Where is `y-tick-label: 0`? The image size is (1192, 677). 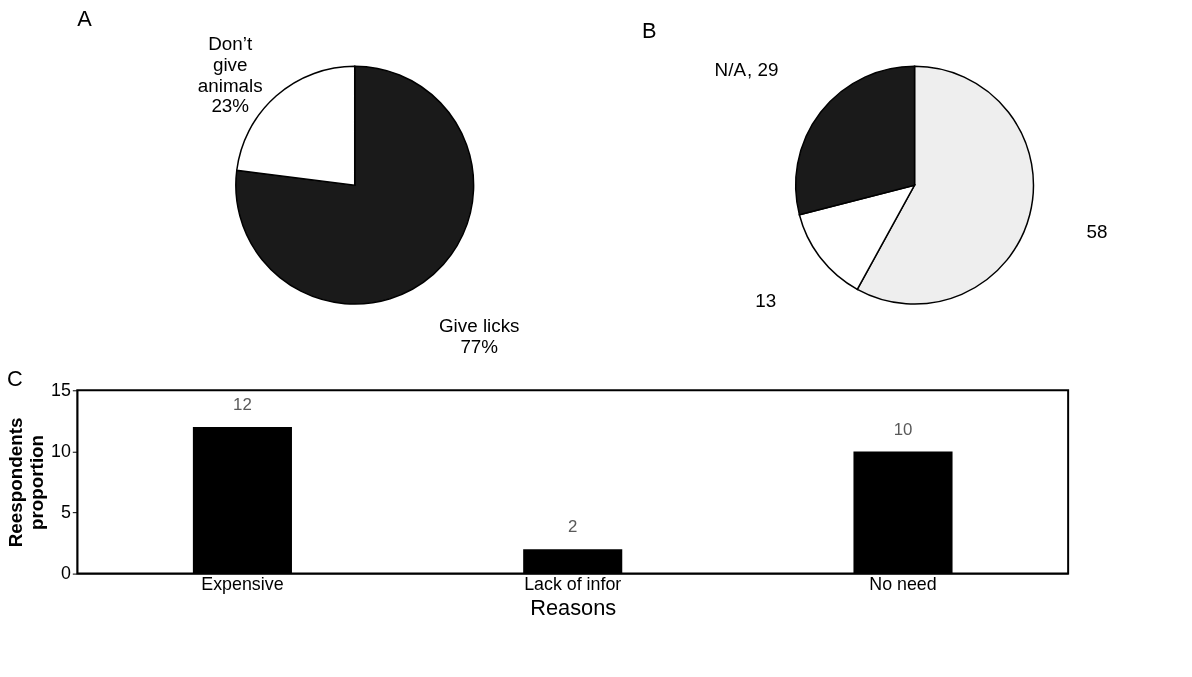 y-tick-label: 0 is located at coordinates (65, 573).